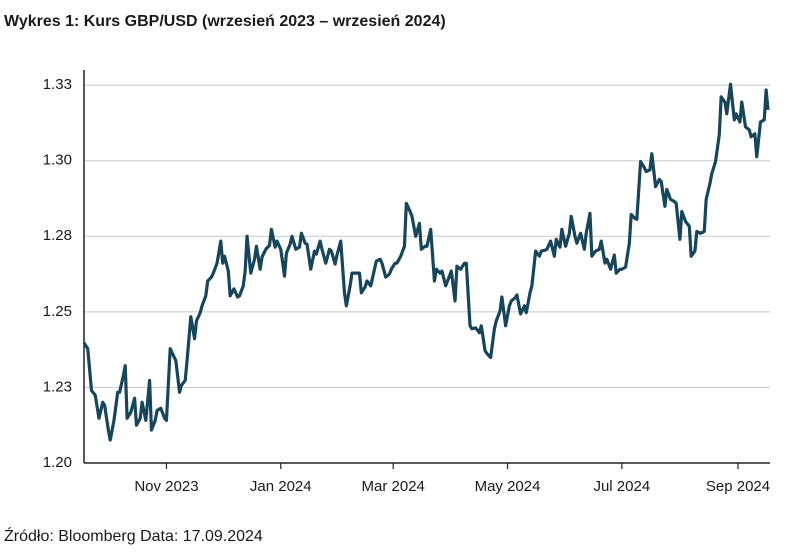 This screenshot has width=788, height=554. Describe the element at coordinates (57, 311) in the screenshot. I see `y-tick-label: 1.25` at that location.